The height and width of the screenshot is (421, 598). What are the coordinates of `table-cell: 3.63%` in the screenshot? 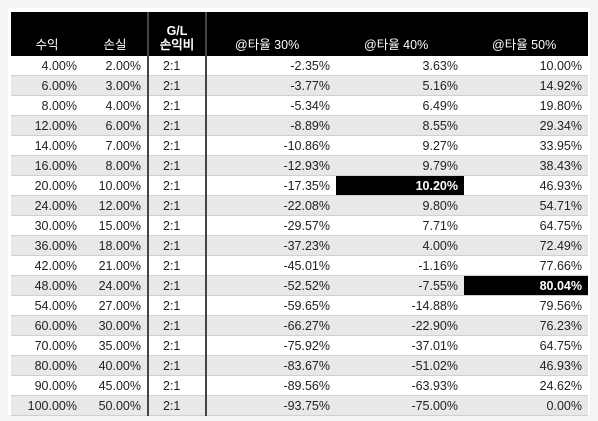 It's located at (400, 66).